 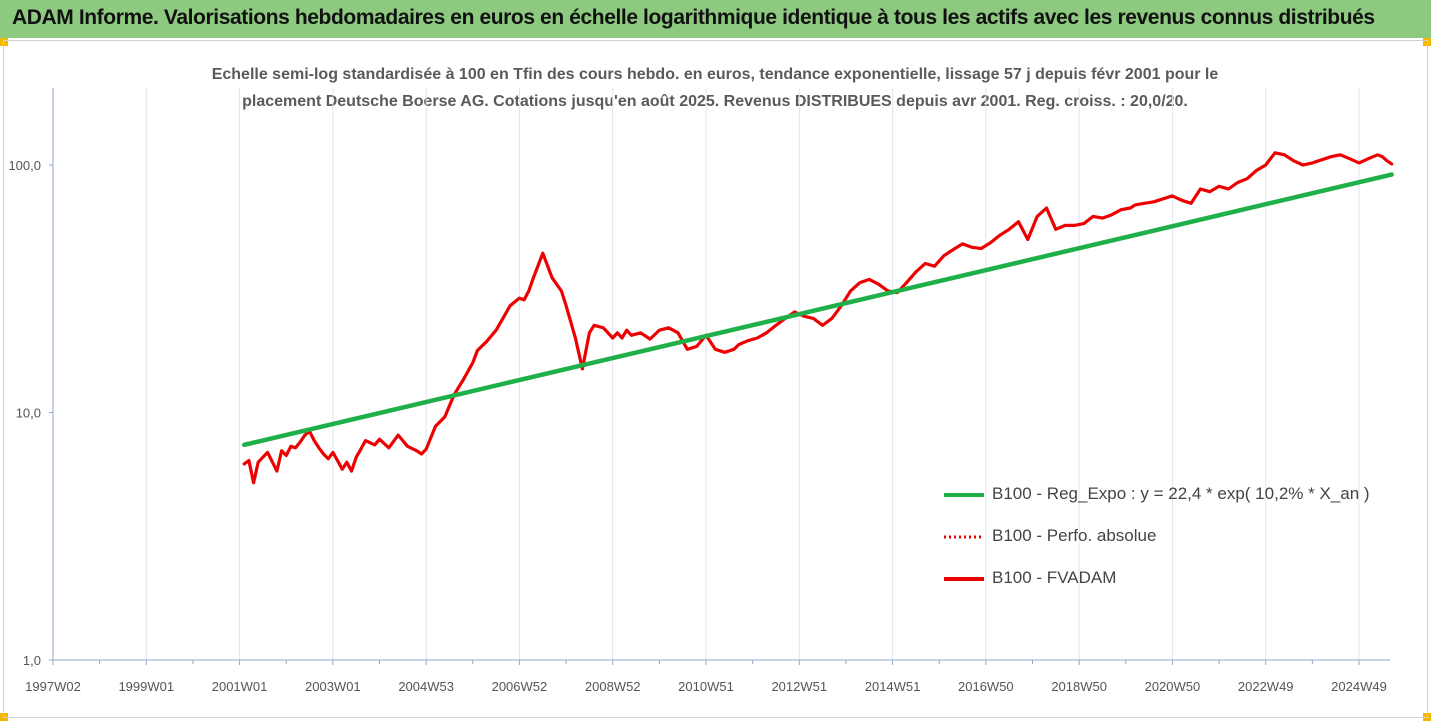 I want to click on x-tick-label: 2012W51, so click(x=799, y=686).